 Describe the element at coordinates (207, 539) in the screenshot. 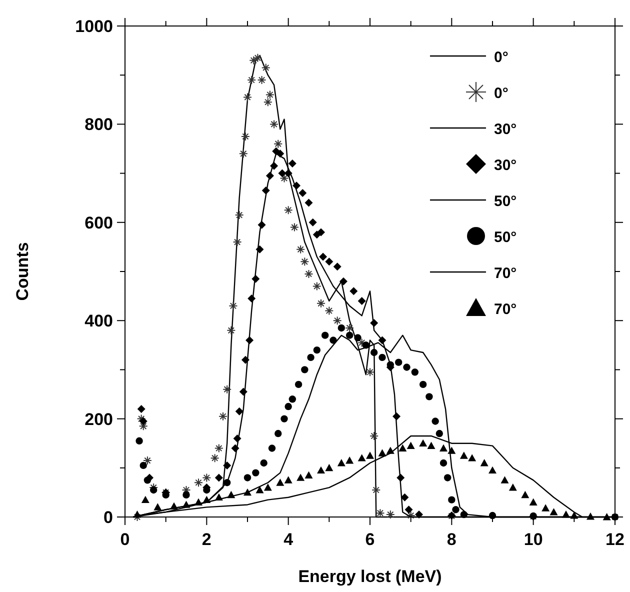

I see `x-tick-label: 2` at that location.